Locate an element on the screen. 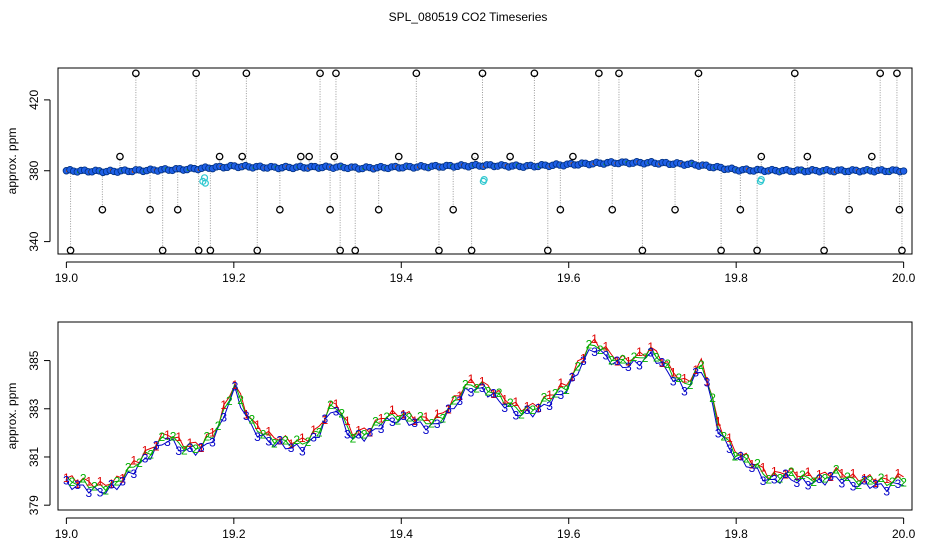 The image size is (936, 540). top-x-tick-label: 19.6 is located at coordinates (569, 278).